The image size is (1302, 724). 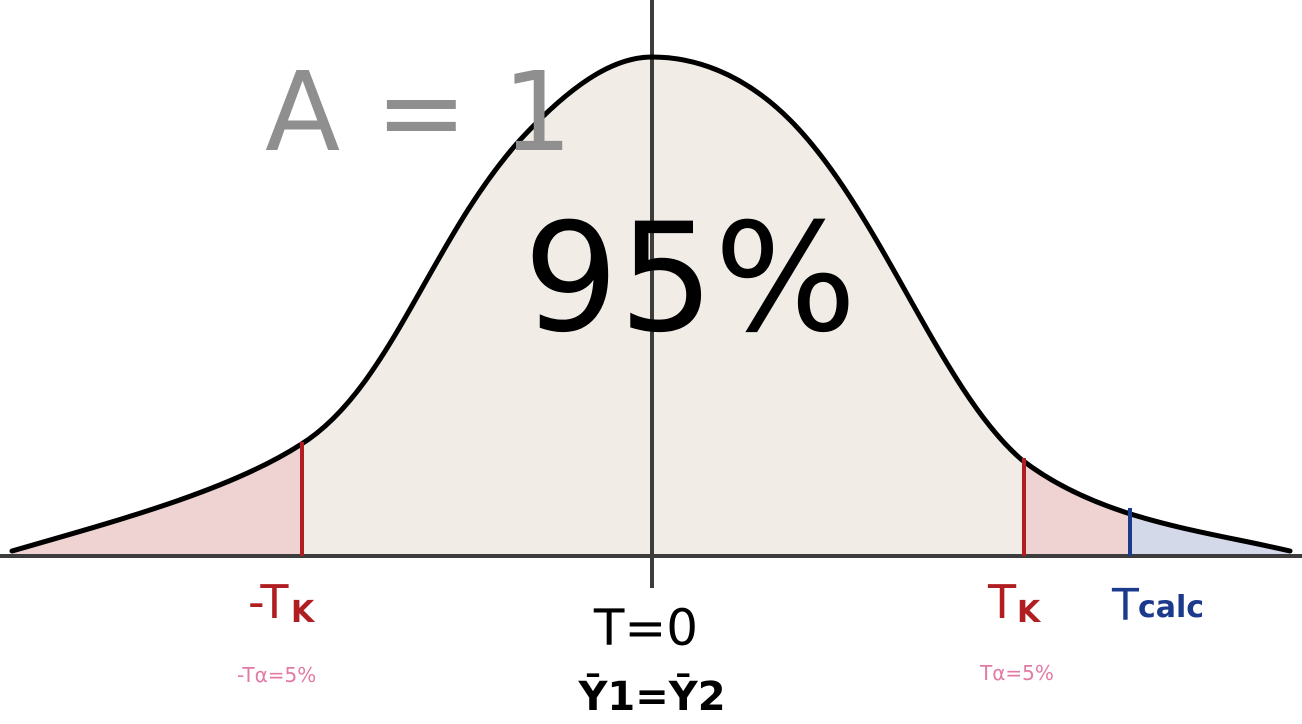 What do you see at coordinates (1210, 306) in the screenshot?
I see `tcalc-tail-region` at bounding box center [1210, 306].